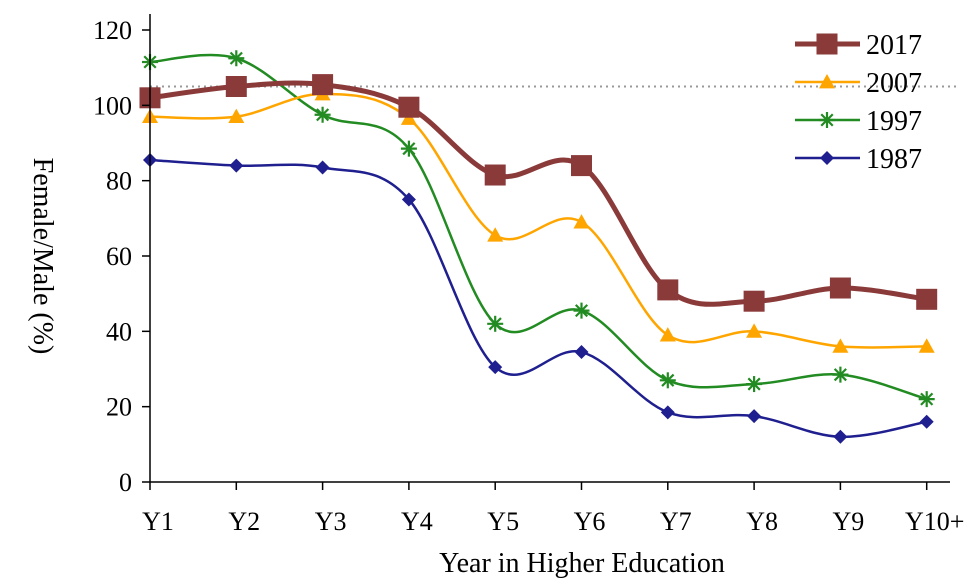 The image size is (974, 578). I want to click on legend-label: 1997, so click(894, 121).